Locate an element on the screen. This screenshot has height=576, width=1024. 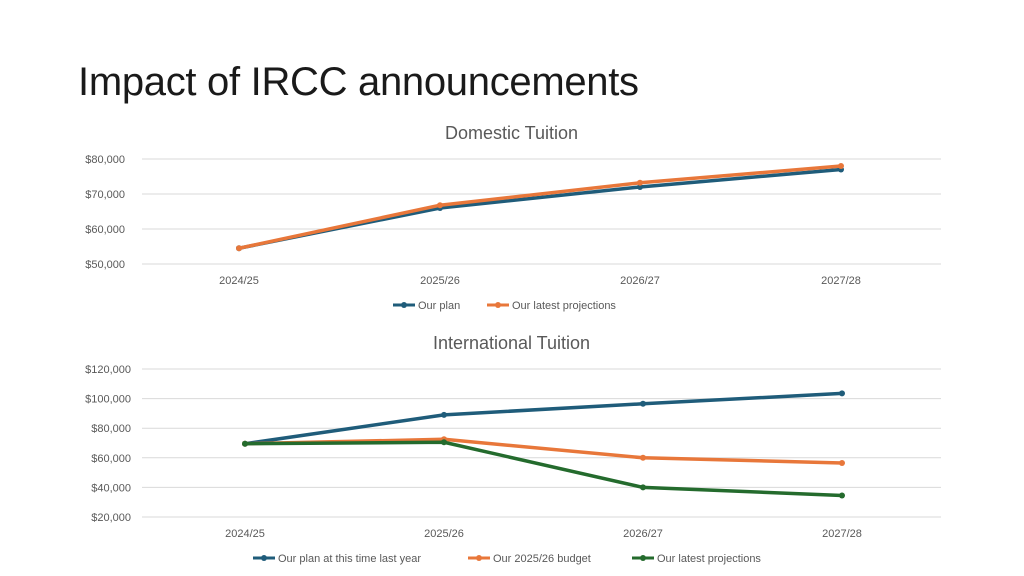
y-tick-label: $40,000 is located at coordinates (111, 488).